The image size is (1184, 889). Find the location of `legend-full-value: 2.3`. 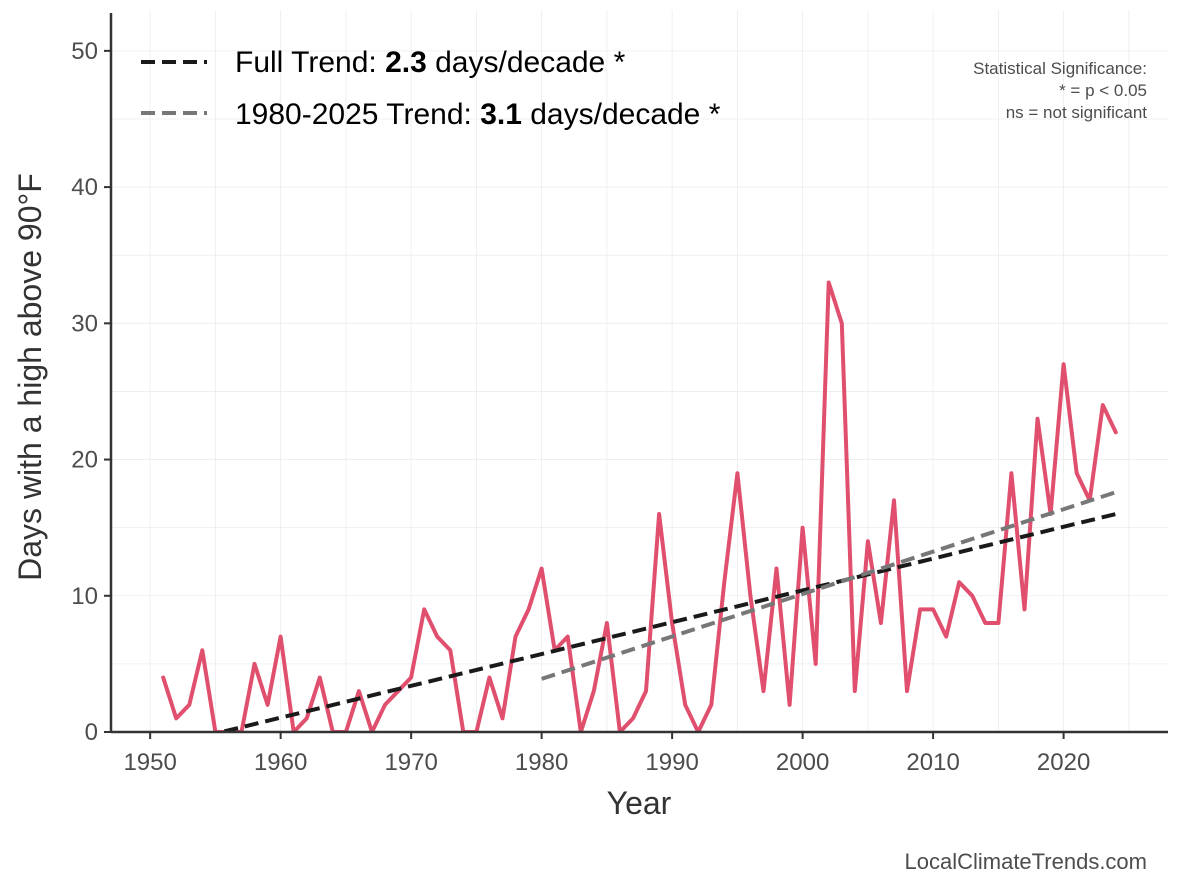

legend-full-value: 2.3 is located at coordinates (406, 62).